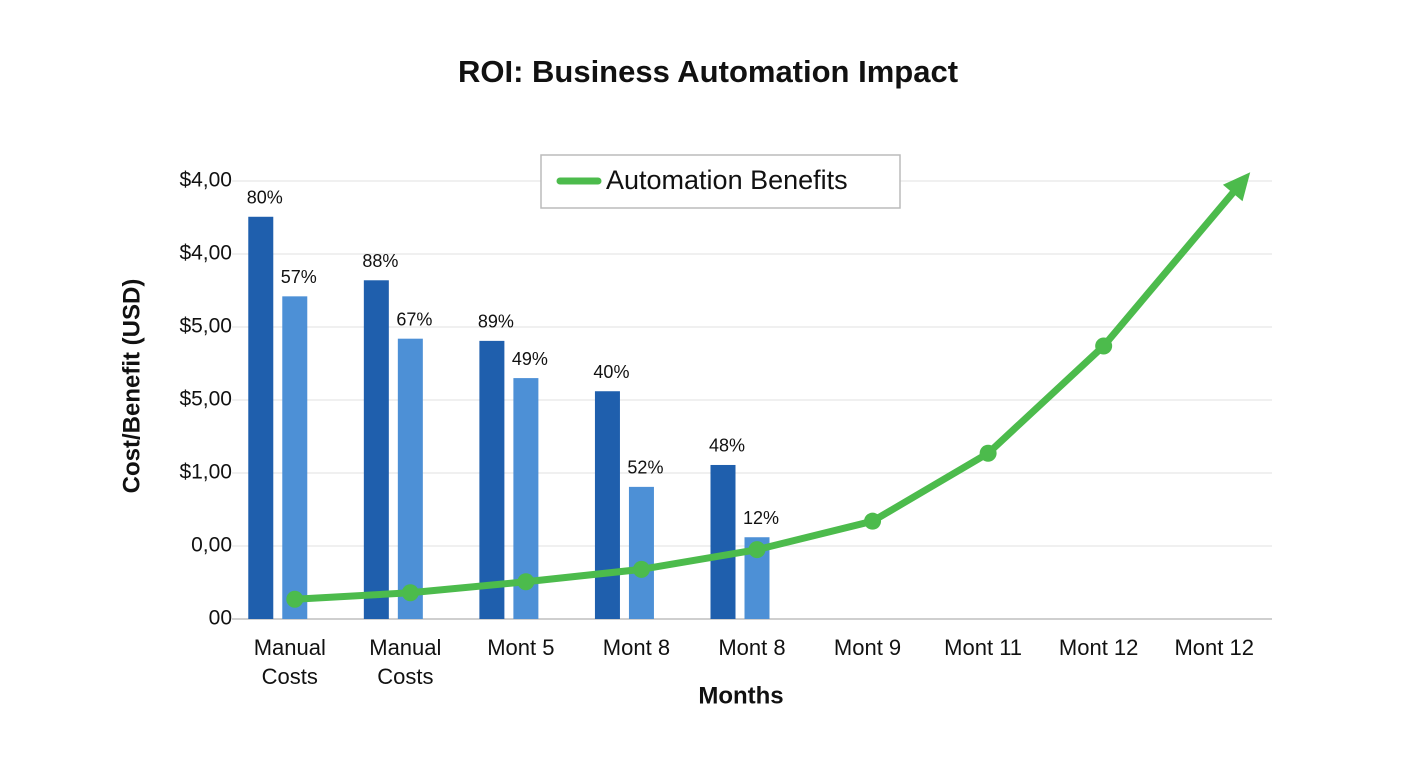 This screenshot has height=768, width=1408. What do you see at coordinates (867, 647) in the screenshot?
I see `x-tick-label: Mont 9` at bounding box center [867, 647].